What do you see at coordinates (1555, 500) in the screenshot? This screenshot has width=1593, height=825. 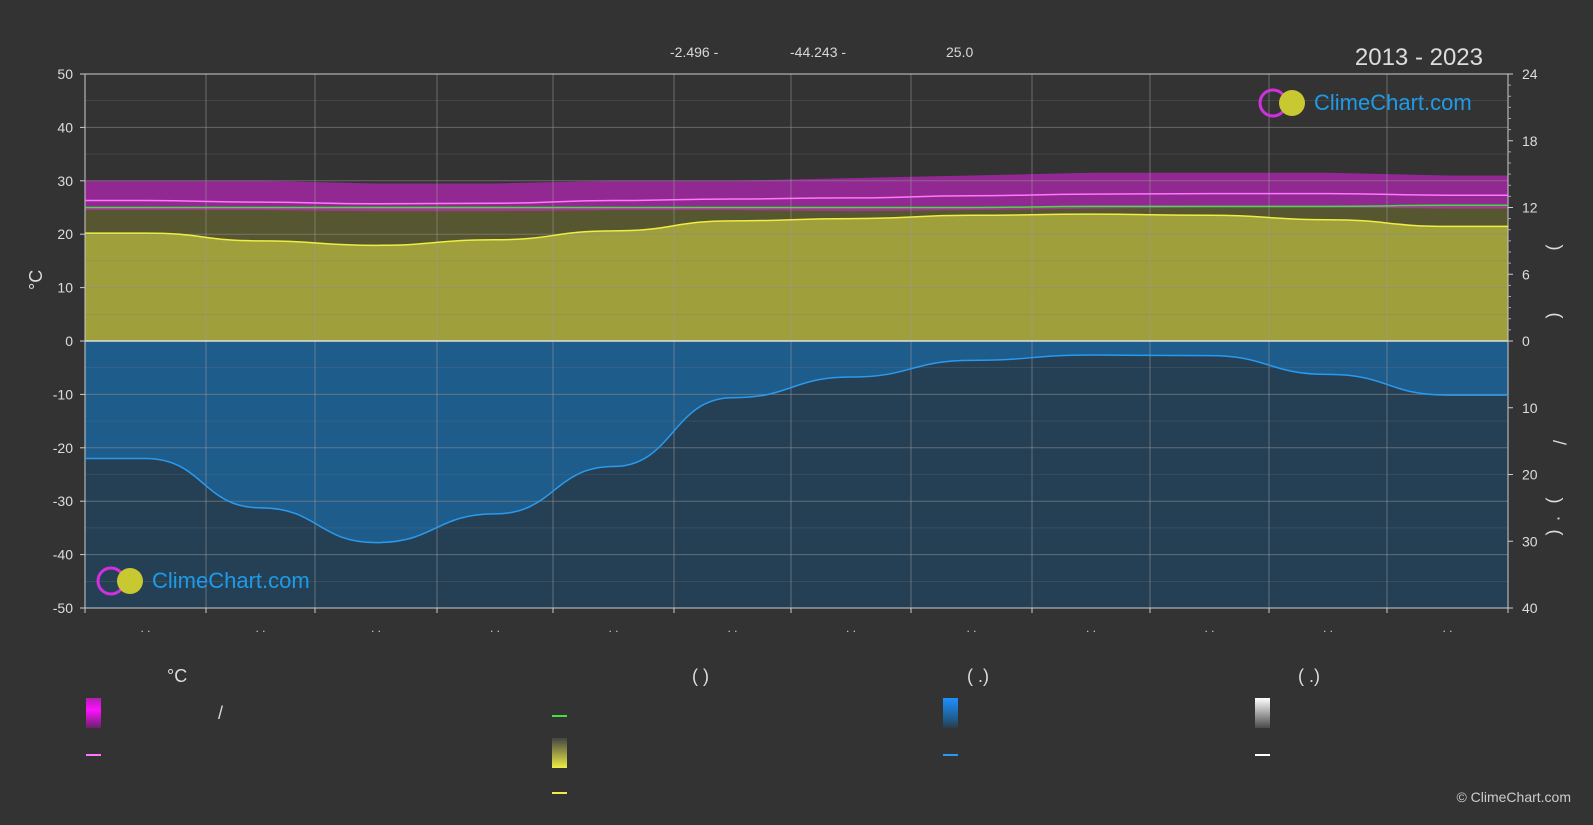 I see `right-lower-glyph-close: )` at bounding box center [1555, 500].